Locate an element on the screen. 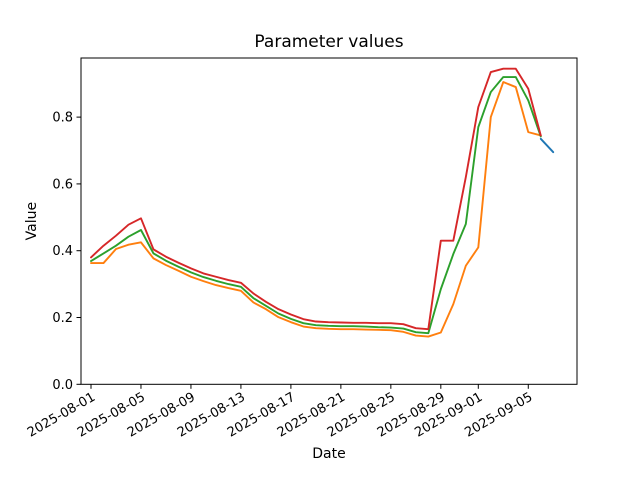 The height and width of the screenshot is (480, 640). y-tick-label: 0.2 is located at coordinates (62, 318).